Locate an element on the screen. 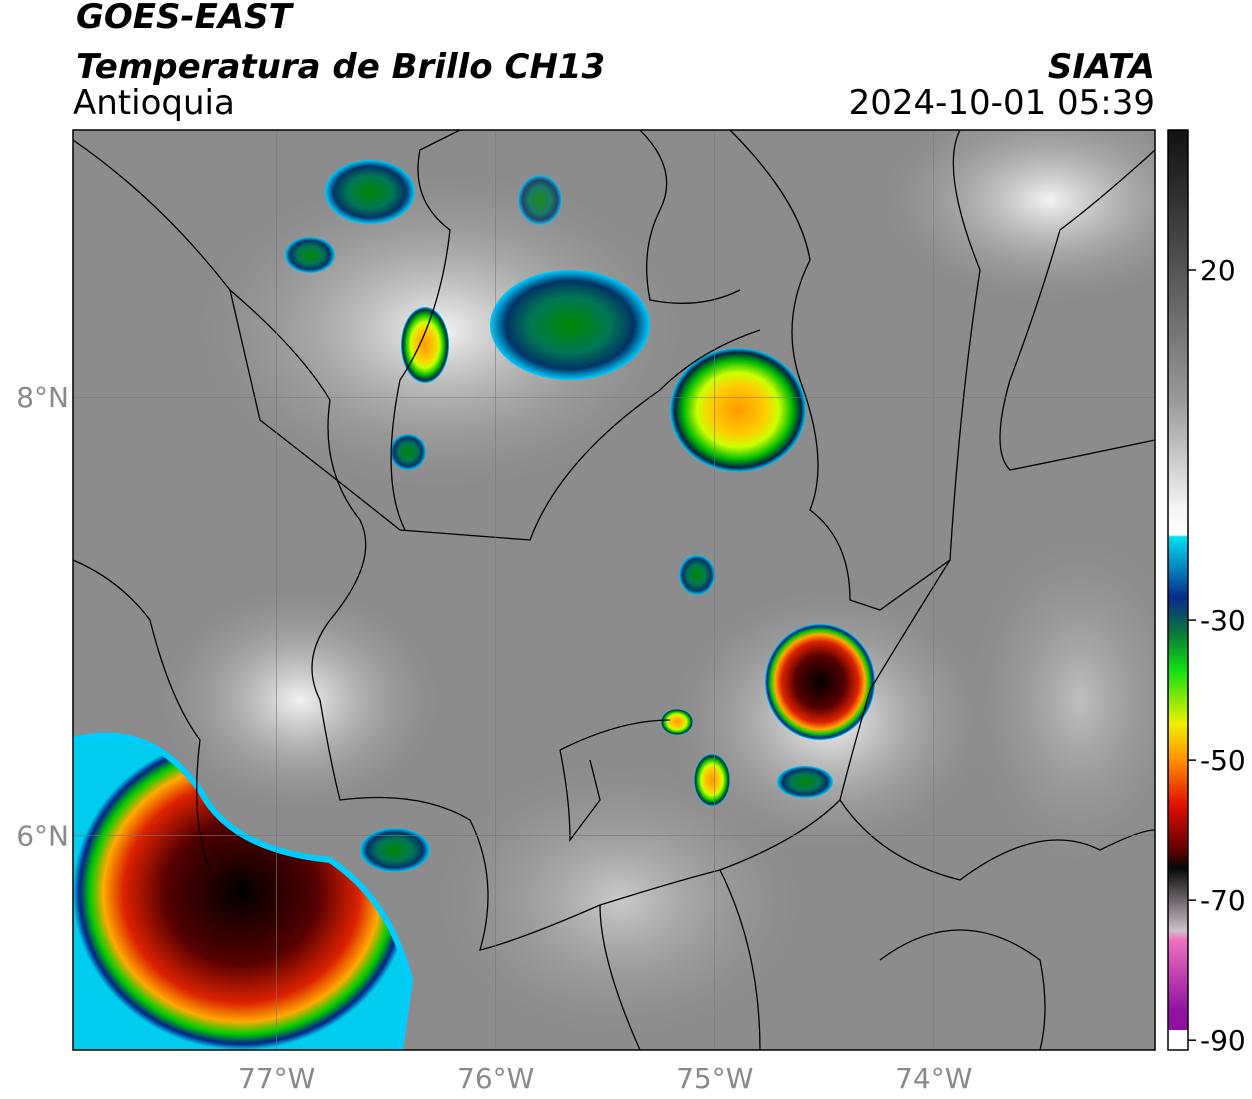 The width and height of the screenshot is (1252, 1099). colorbar-tick-label: 20 is located at coordinates (1218, 270).